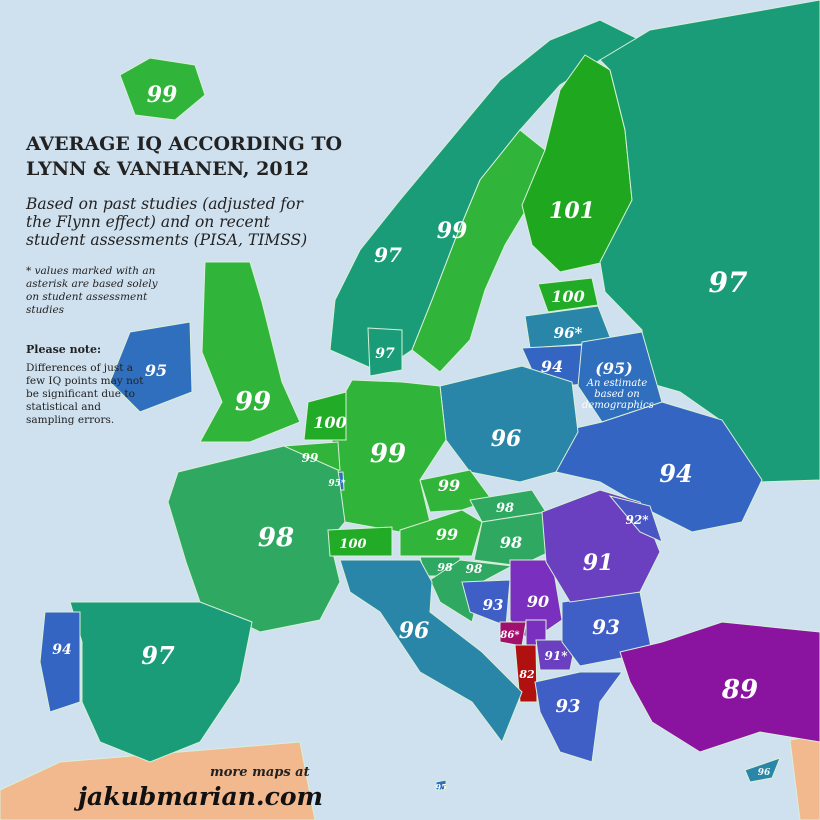  What do you see at coordinates (449, 485) in the screenshot?
I see `iq-label-czechia: 99` at bounding box center [449, 485].